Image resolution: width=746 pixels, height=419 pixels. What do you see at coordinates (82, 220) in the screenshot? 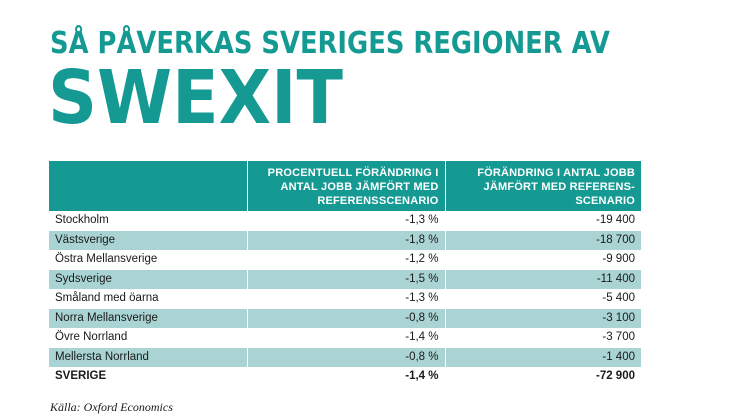
I see `region-name: Stockholm` at bounding box center [82, 220].